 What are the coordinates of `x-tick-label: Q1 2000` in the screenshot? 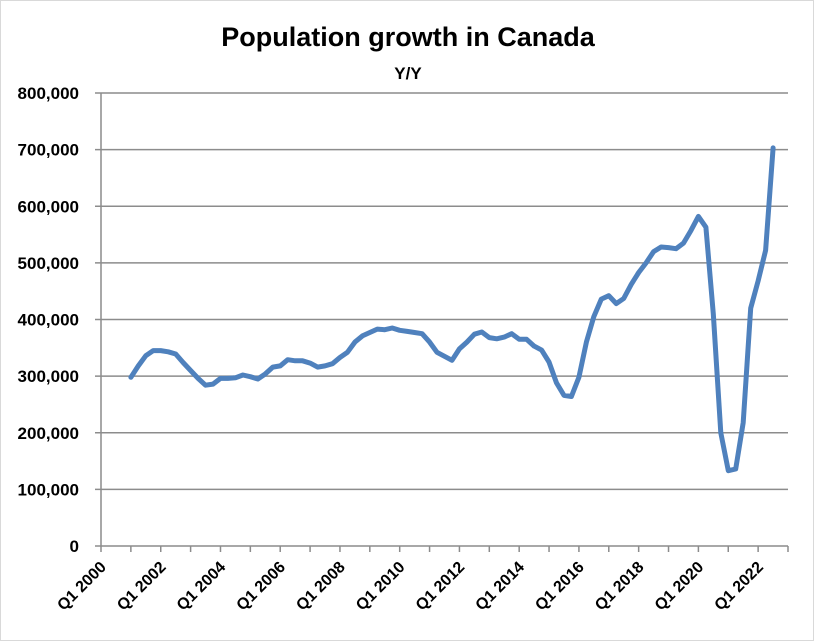 It's located at (81, 586).